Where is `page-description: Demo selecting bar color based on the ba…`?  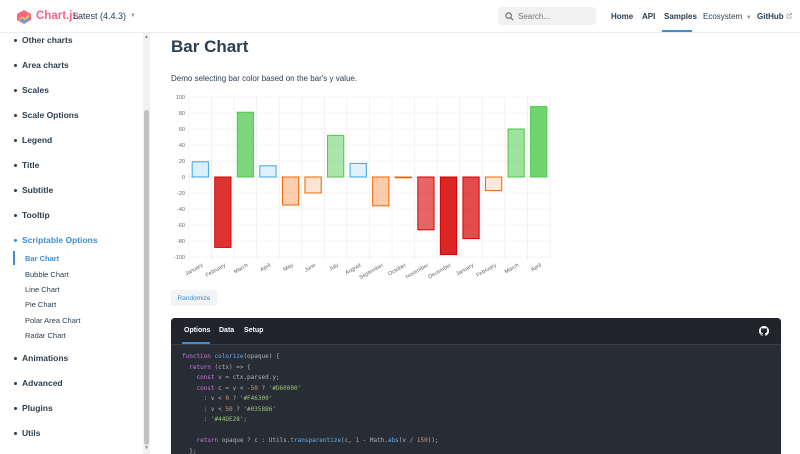 page-description: Demo selecting bar color based on the ba… is located at coordinates (264, 78).